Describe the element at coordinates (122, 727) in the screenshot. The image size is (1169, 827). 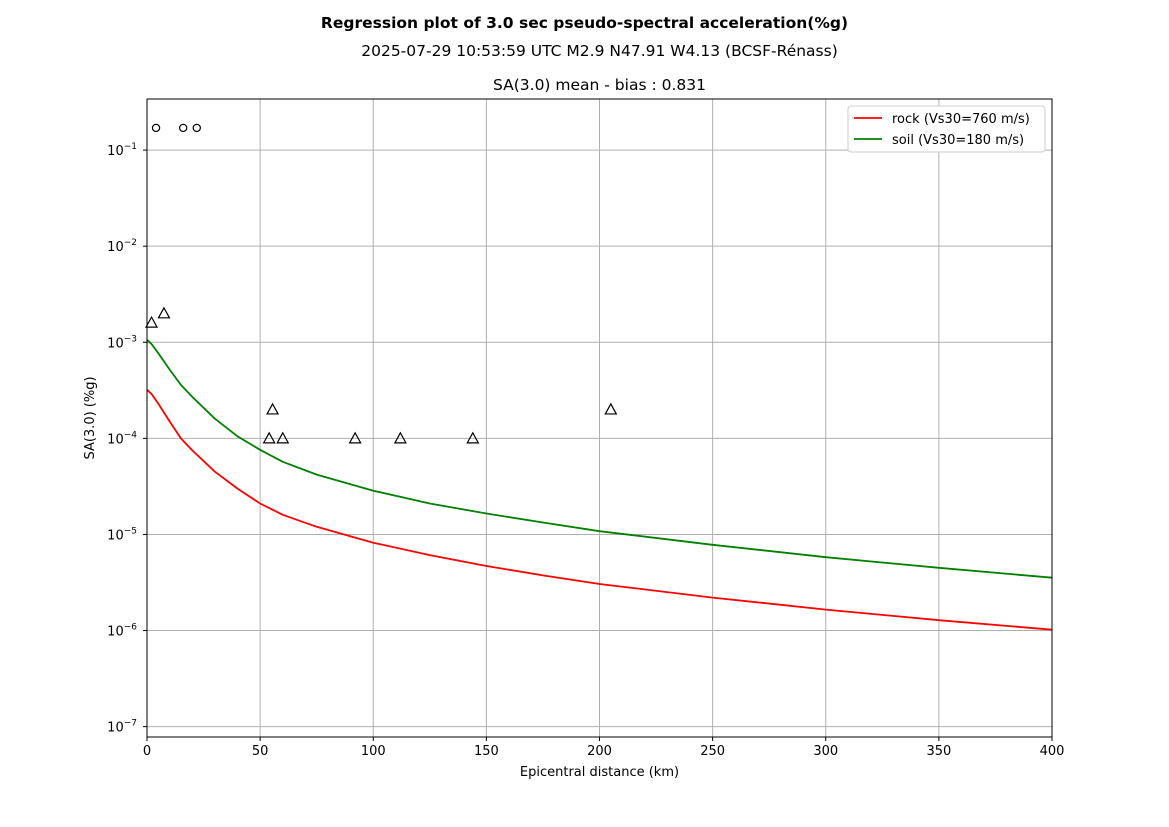
I see `y-tick-label: 10⁻⁷` at that location.